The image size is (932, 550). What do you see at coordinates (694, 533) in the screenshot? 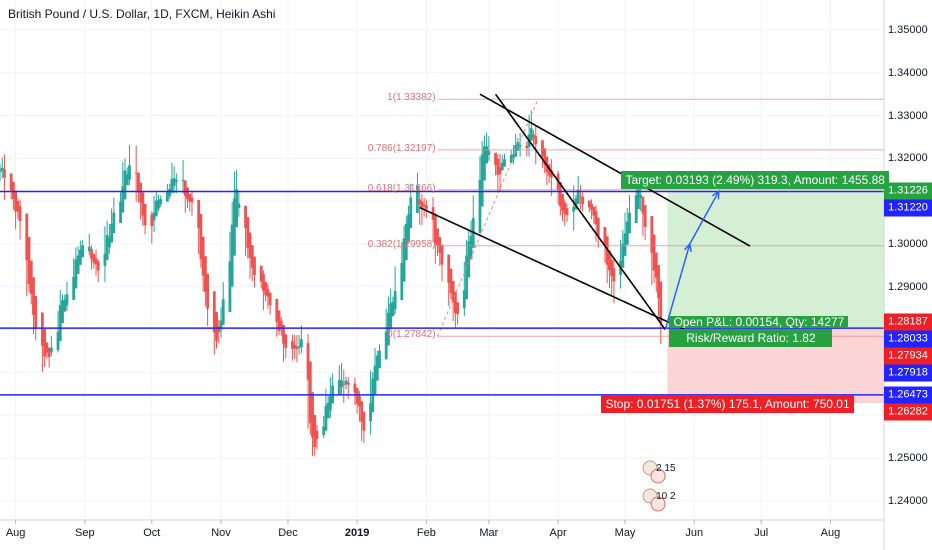
I see `time-tick-label: Jun` at bounding box center [694, 533].